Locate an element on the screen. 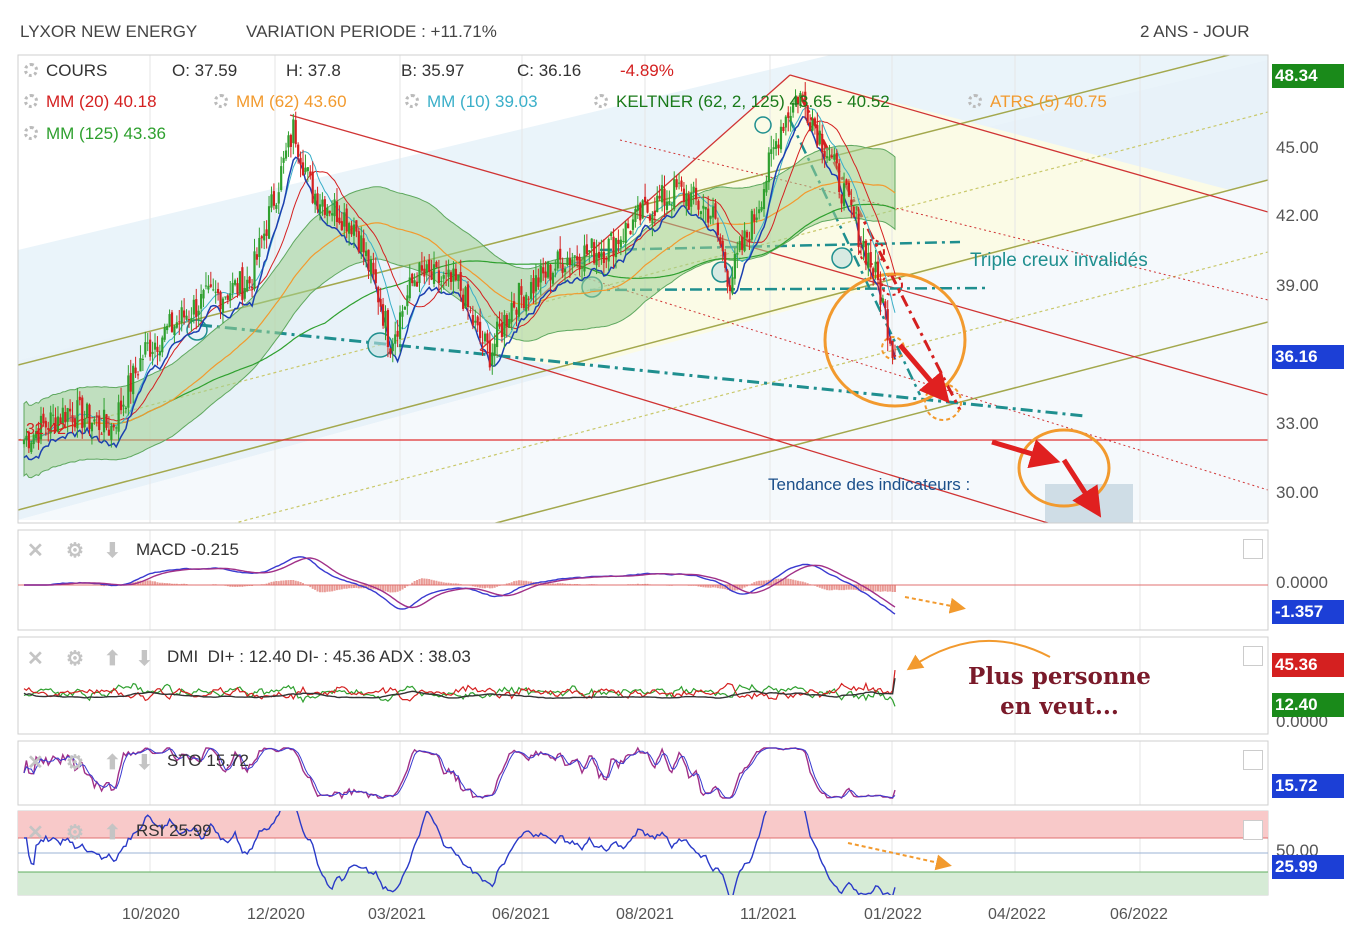 This screenshot has height=940, width=1368. dmi-checkbox is located at coordinates (1253, 656).